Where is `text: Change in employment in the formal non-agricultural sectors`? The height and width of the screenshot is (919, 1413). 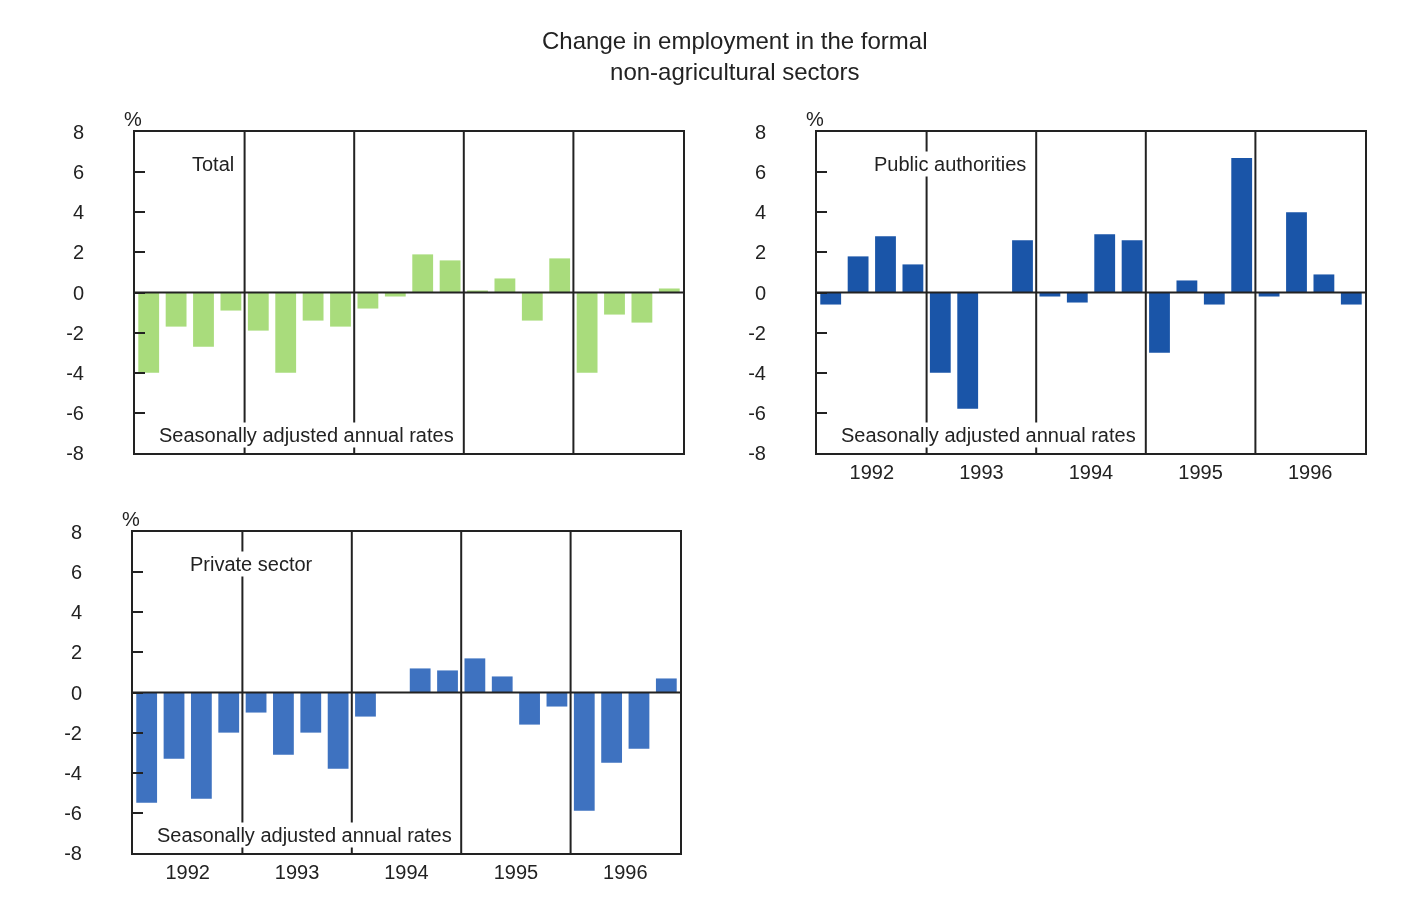
text: Change in employment in the formal non-agricultural sectors is located at coordinates (735, 56).